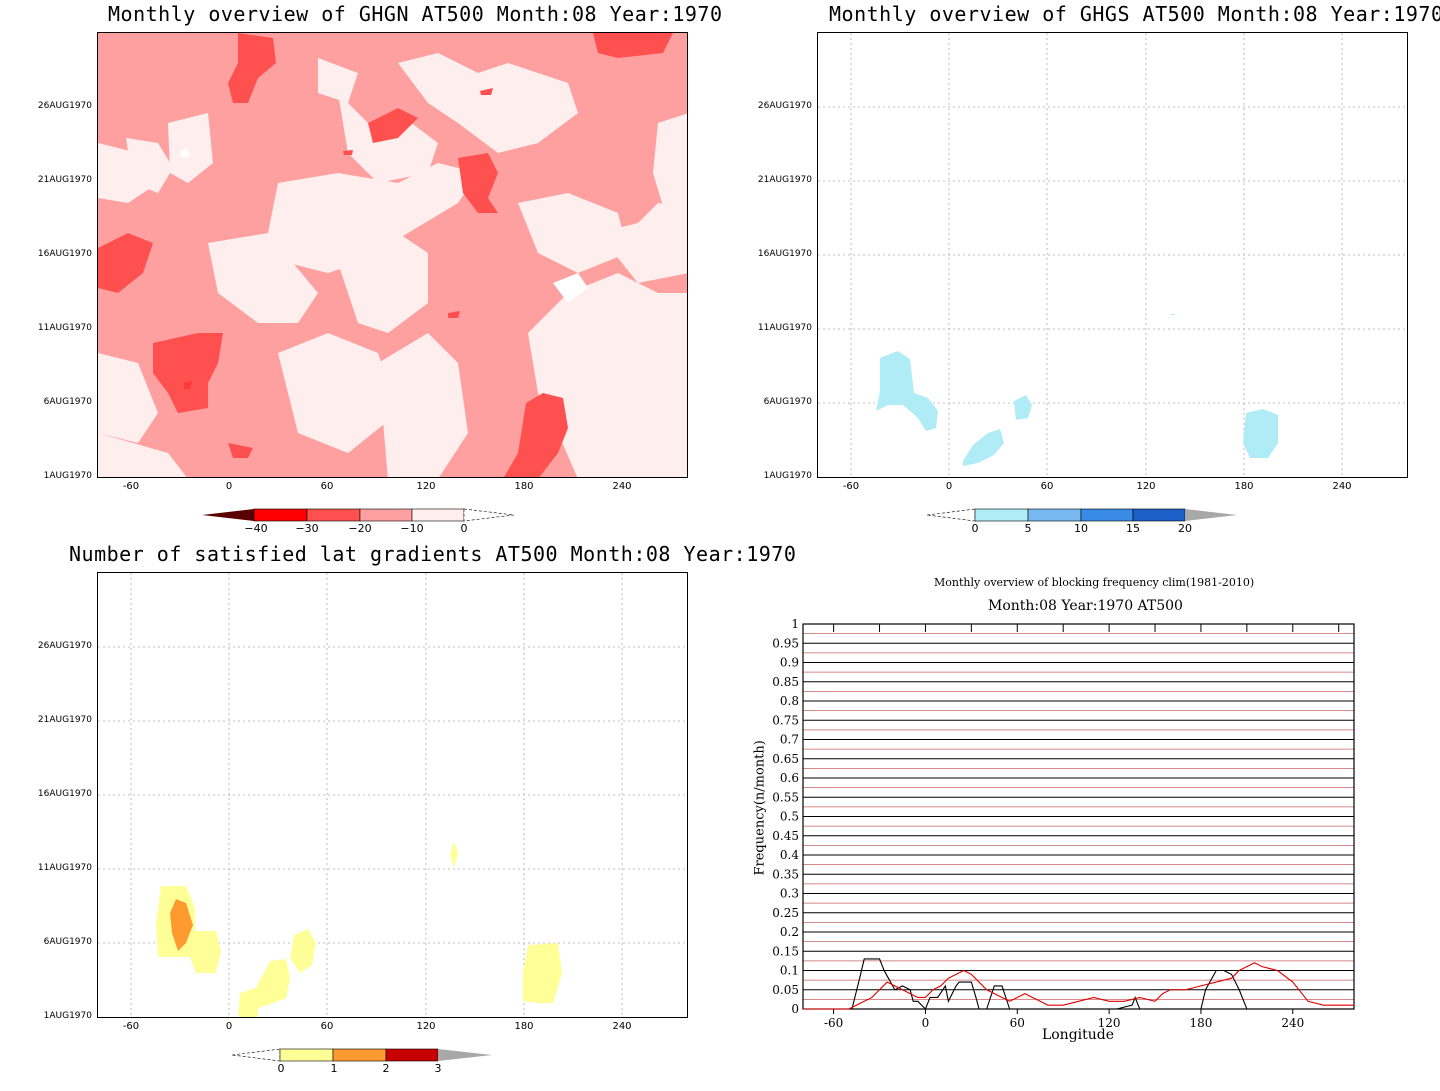  I want to click on x-tick-label: 0, so click(926, 1023).